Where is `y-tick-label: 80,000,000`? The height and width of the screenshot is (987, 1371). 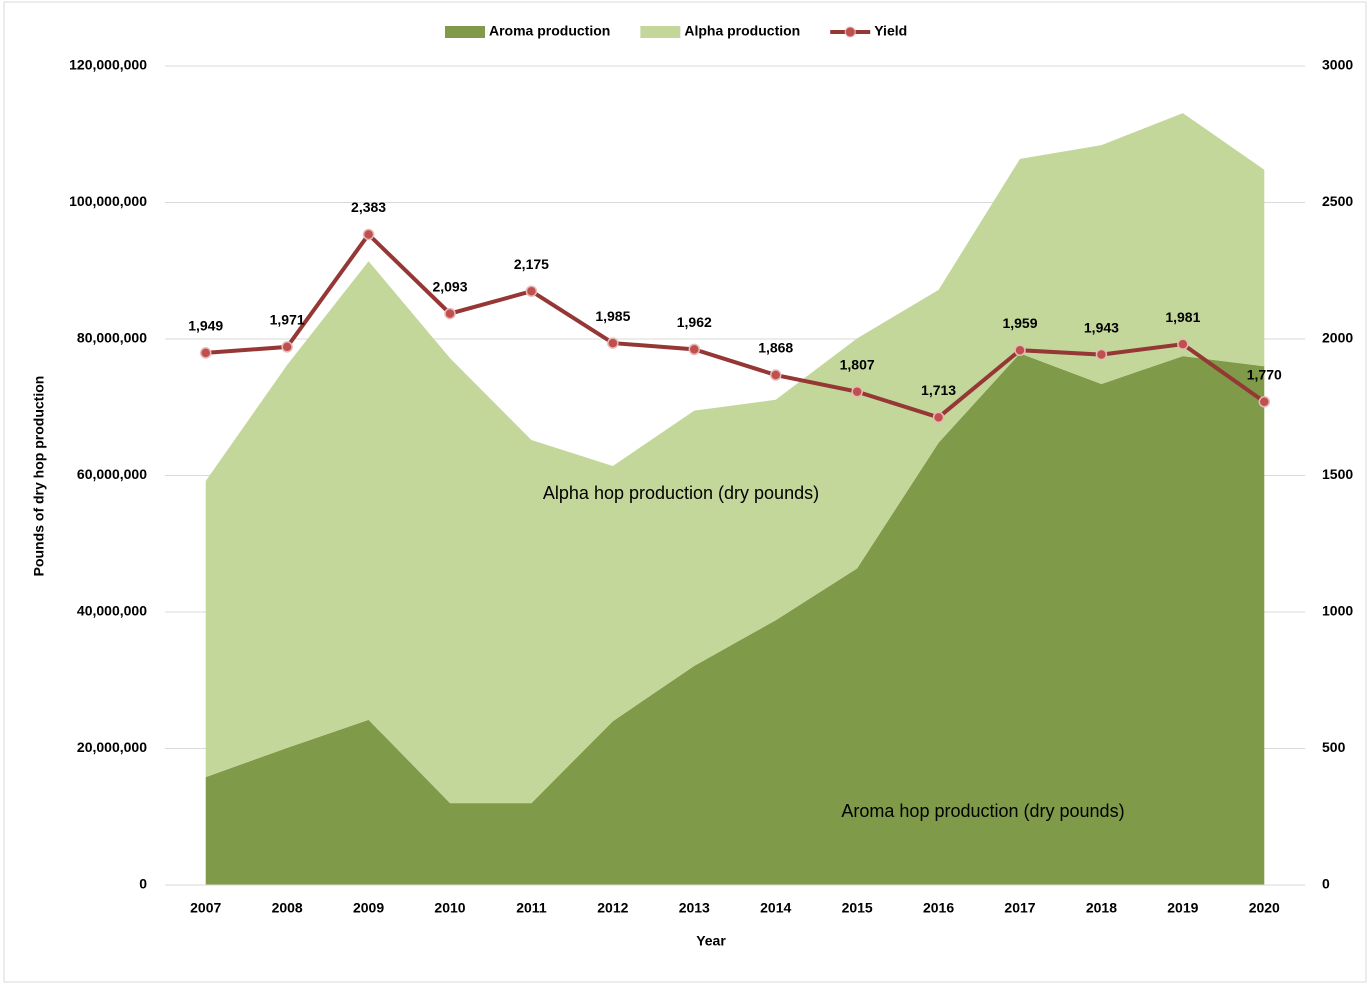 y-tick-label: 80,000,000 is located at coordinates (112, 338).